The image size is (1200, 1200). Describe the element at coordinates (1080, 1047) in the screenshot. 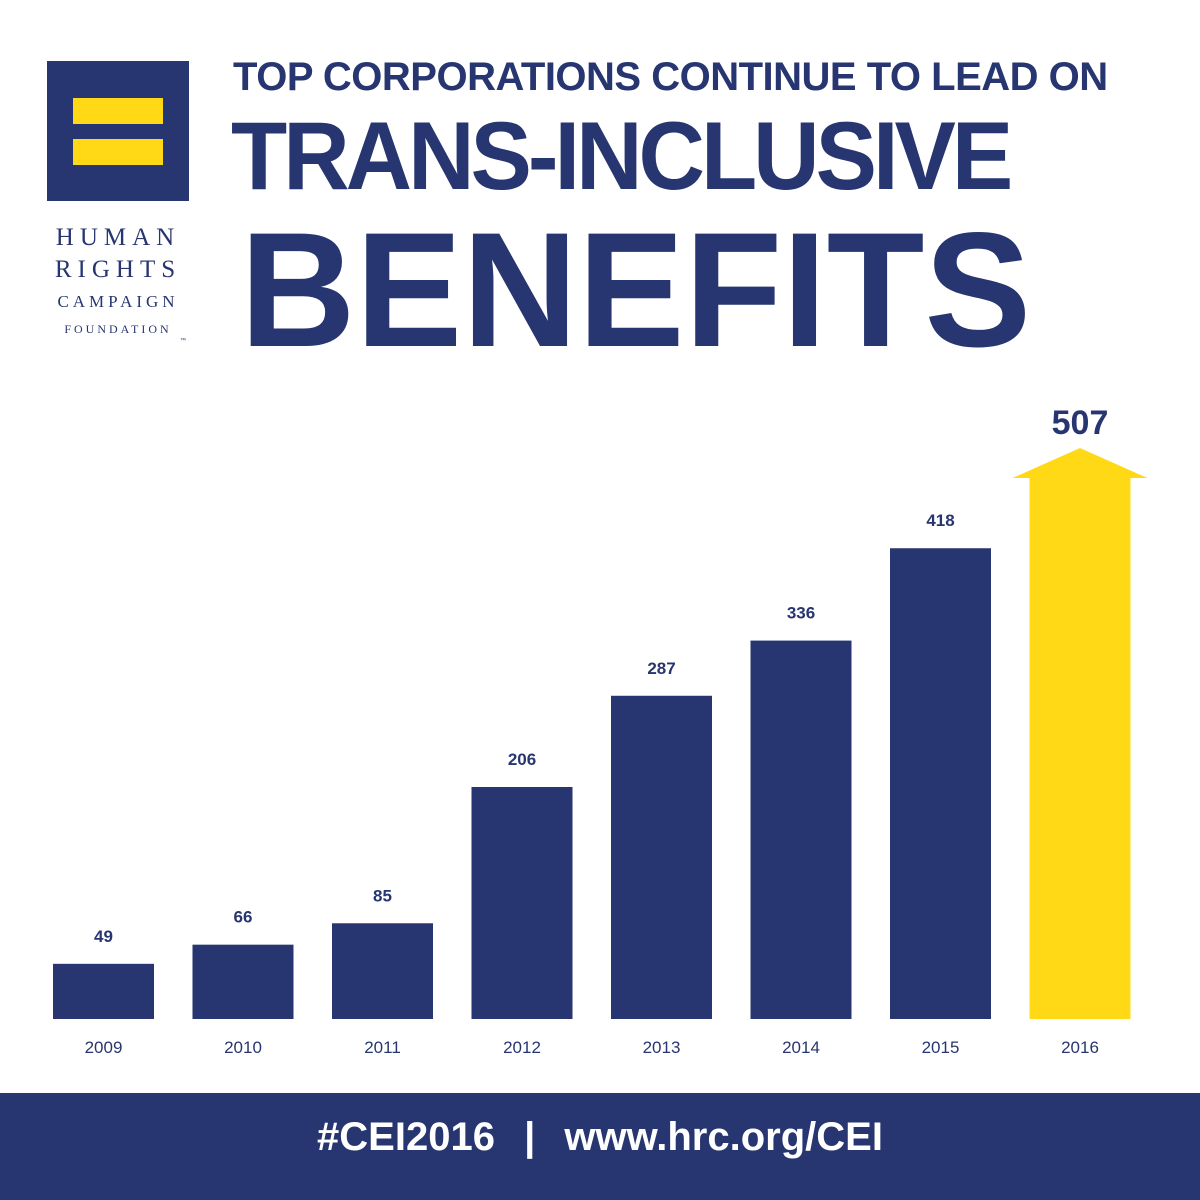

I see `x-tick-label-2016: 2016` at that location.